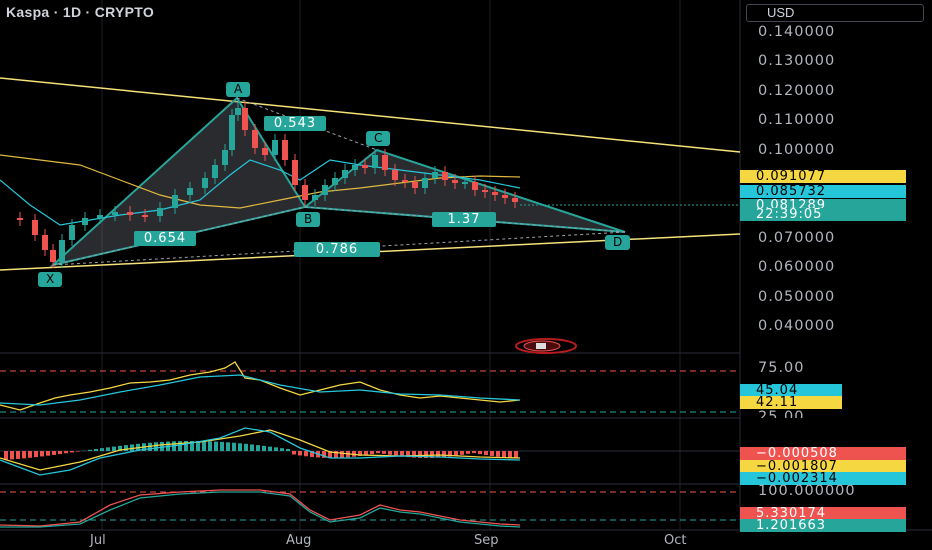 This screenshot has height=550, width=932. Describe the element at coordinates (835, 13) in the screenshot. I see `currency-selector: USD` at that location.